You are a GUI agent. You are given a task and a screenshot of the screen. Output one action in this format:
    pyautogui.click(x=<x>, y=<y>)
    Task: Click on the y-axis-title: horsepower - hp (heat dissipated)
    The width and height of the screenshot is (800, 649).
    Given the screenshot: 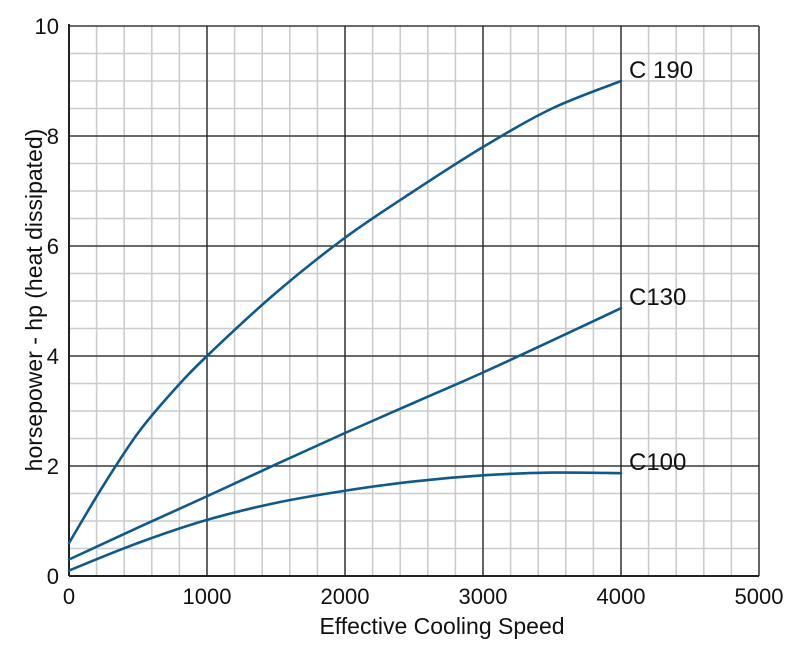 What is the action you would take?
    pyautogui.click(x=34, y=300)
    